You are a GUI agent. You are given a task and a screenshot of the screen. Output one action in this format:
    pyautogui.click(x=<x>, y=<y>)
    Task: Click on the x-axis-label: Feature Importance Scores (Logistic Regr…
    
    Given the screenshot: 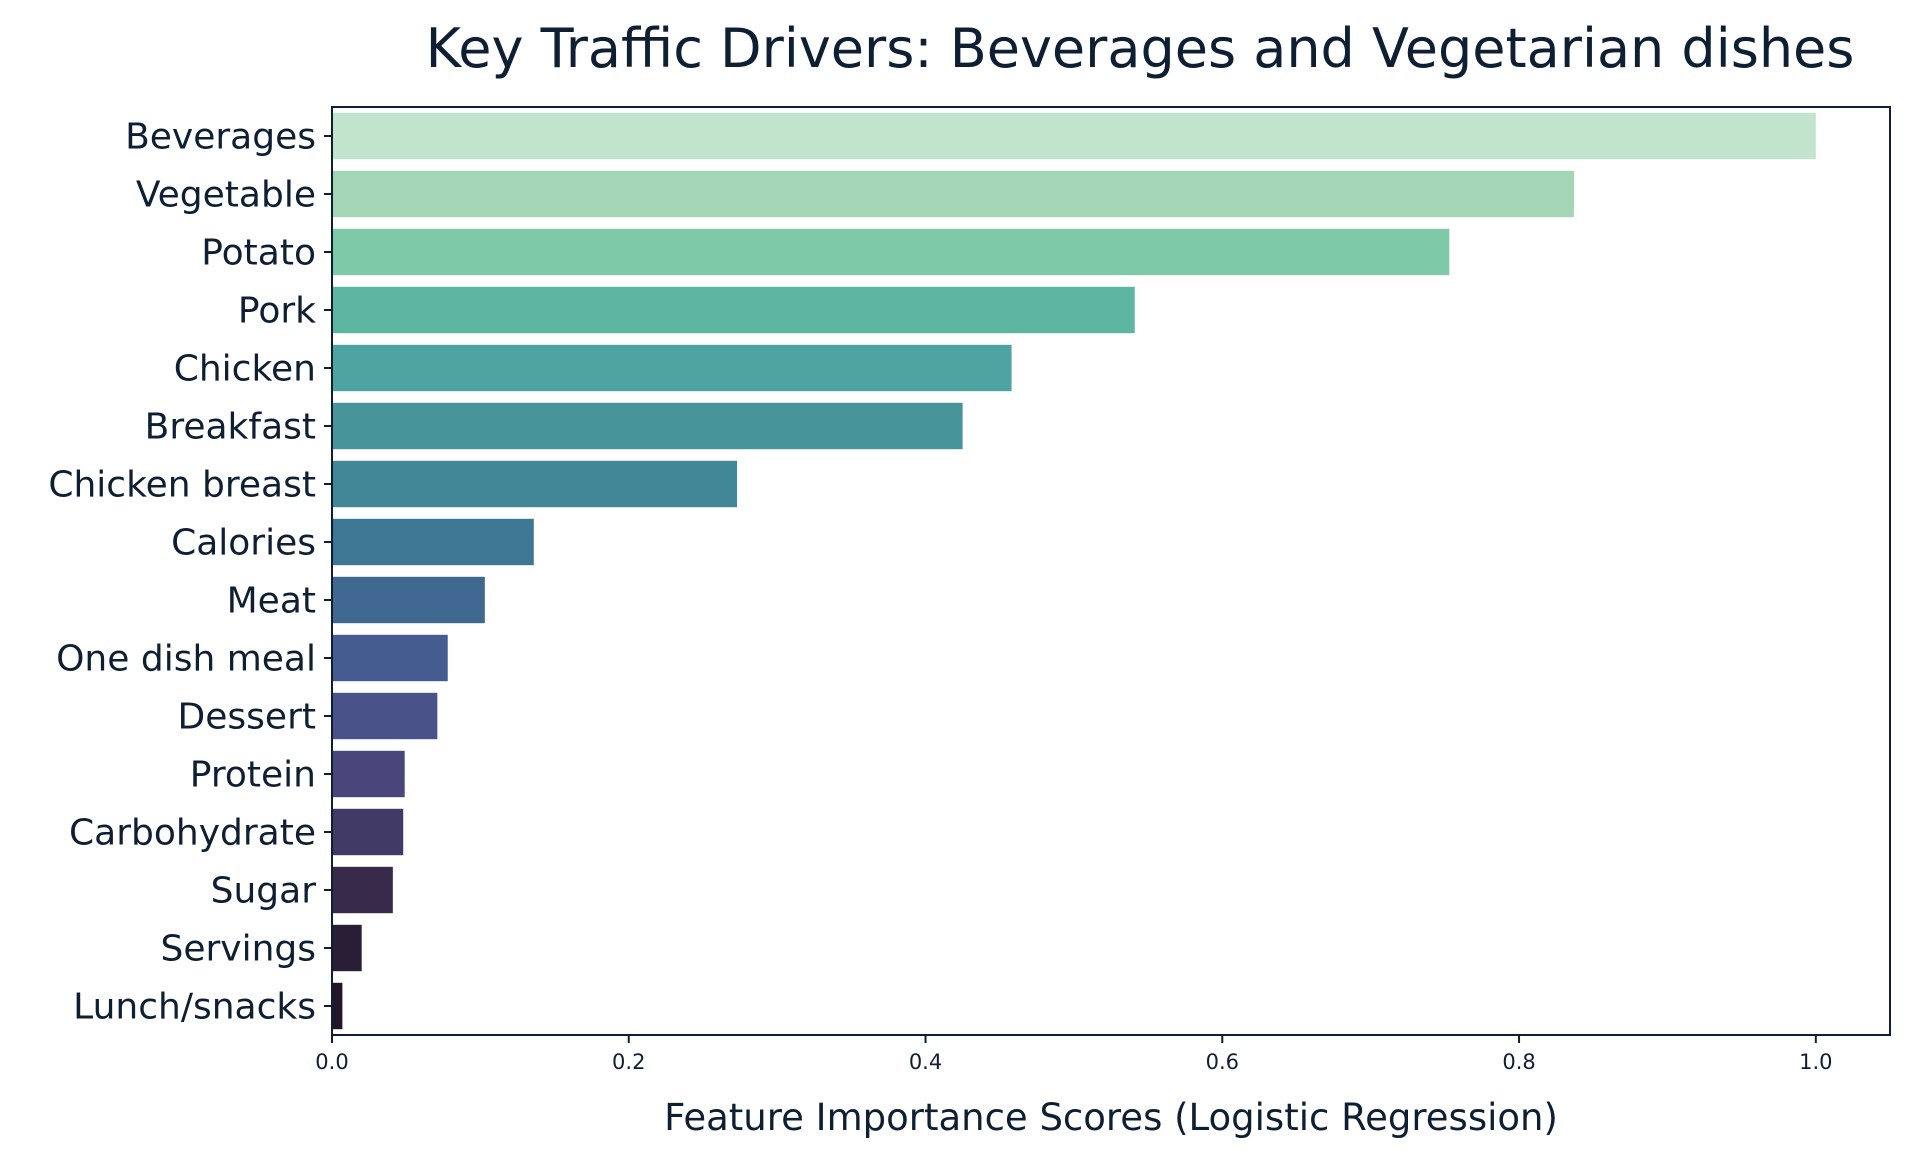 What is the action you would take?
    pyautogui.click(x=1111, y=1117)
    